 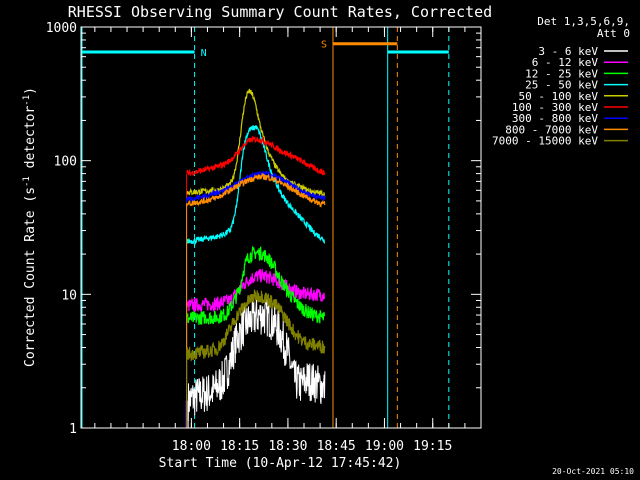 I want to click on legend-header-line2: Att 0, so click(x=613, y=33).